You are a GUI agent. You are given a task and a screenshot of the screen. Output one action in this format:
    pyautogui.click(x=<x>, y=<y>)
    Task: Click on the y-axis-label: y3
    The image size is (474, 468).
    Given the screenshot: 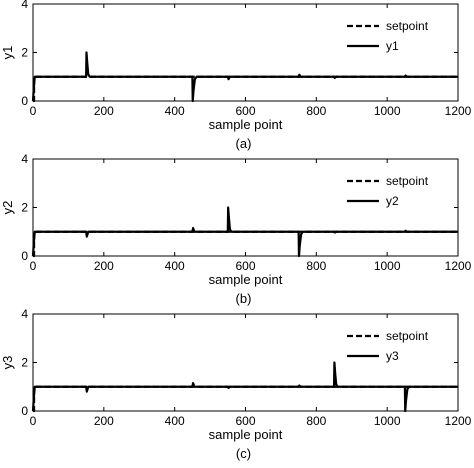 What is the action you would take?
    pyautogui.click(x=7, y=363)
    